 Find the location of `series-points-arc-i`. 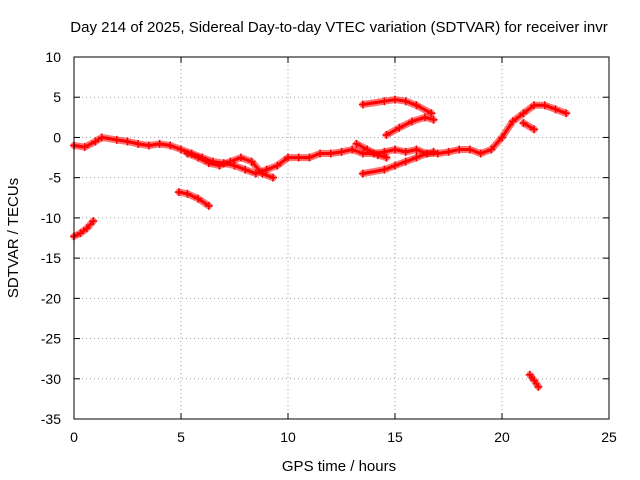

series-points-arc-i is located at coordinates (529, 126).